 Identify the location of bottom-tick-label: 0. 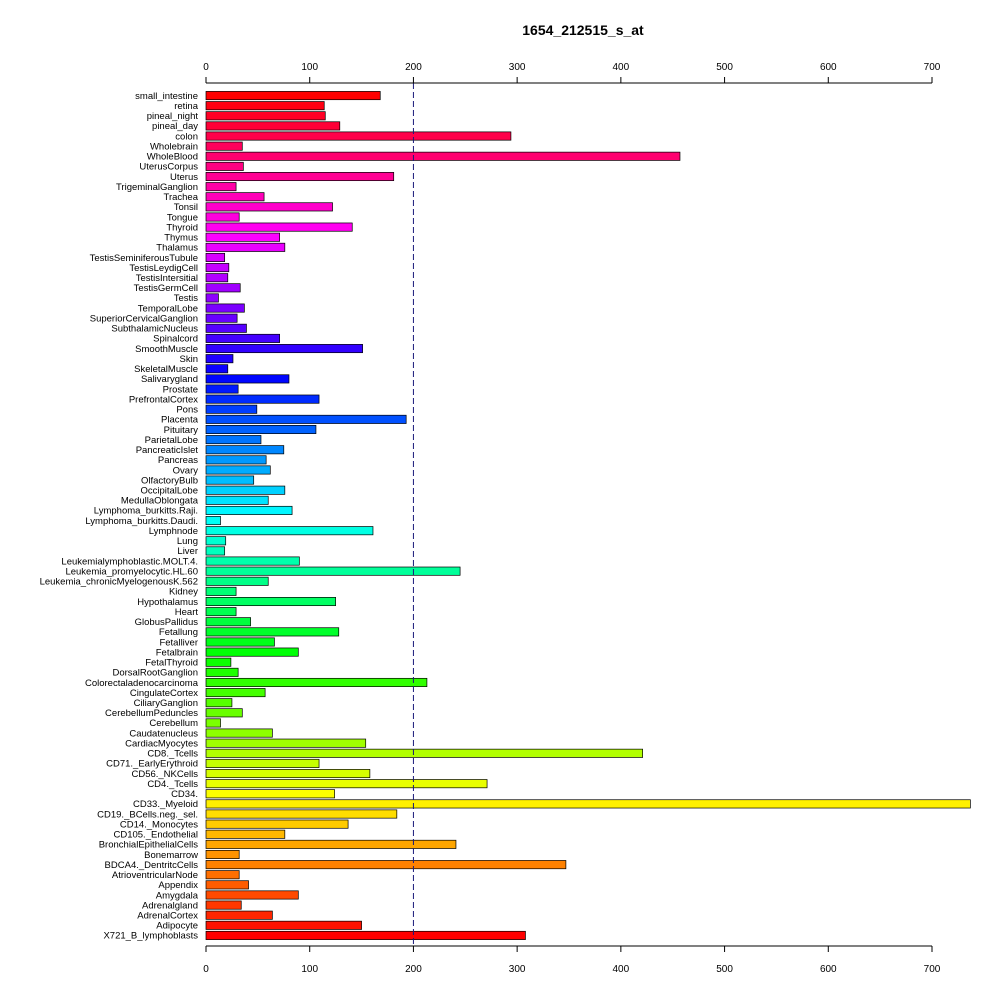
(206, 969).